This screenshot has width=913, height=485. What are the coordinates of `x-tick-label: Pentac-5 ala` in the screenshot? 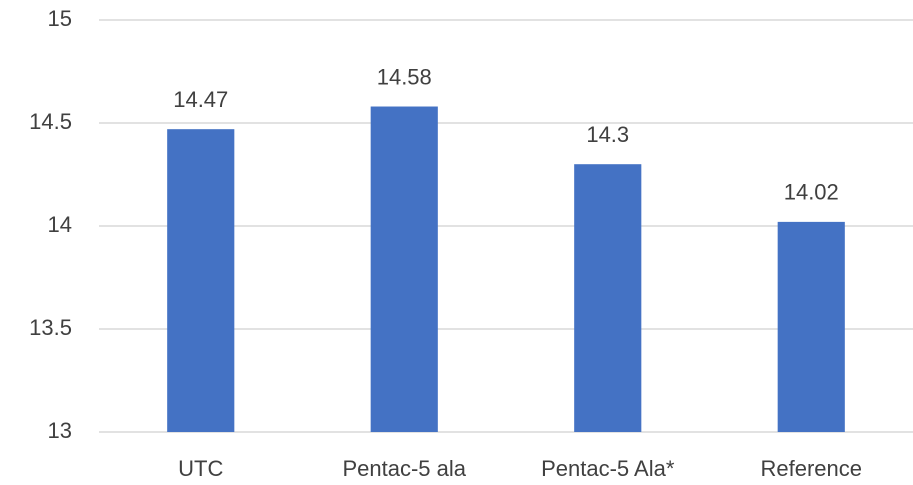 It's located at (404, 468).